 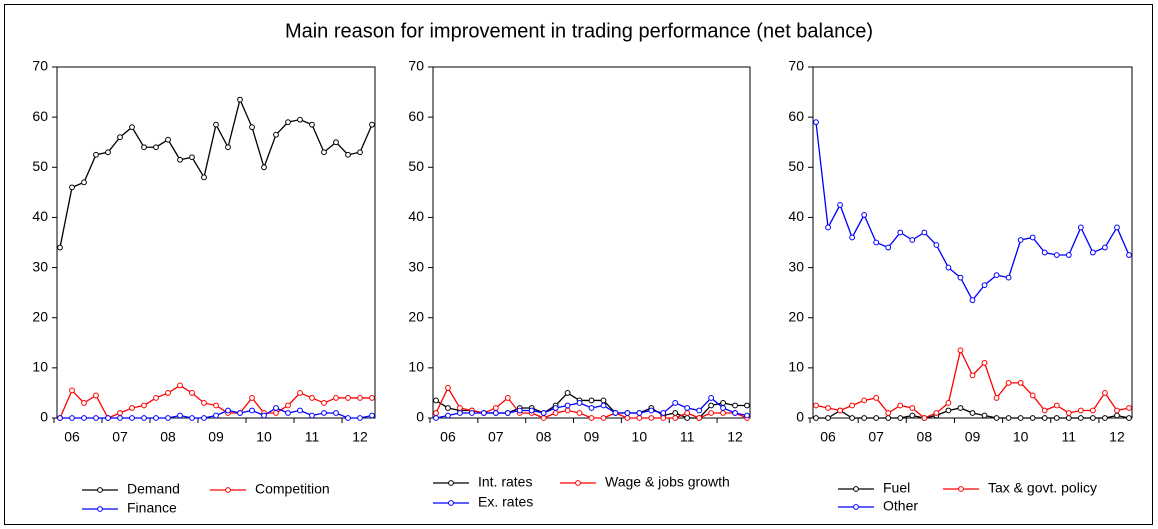 What do you see at coordinates (360, 437) in the screenshot?
I see `x-tick-label: 12` at bounding box center [360, 437].